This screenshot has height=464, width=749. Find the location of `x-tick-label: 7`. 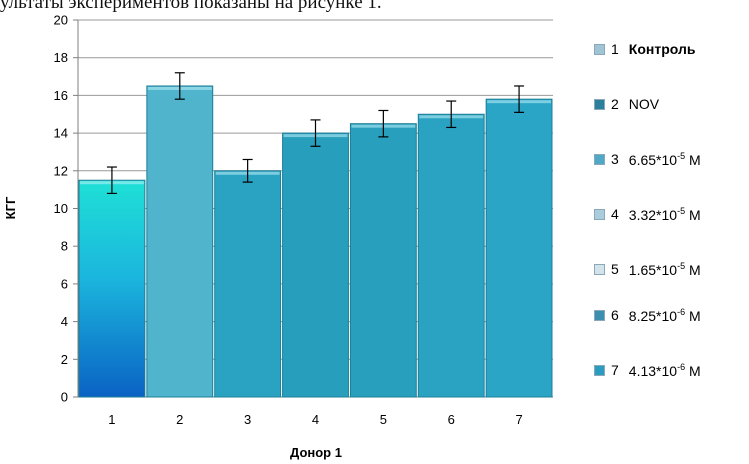

x-tick-label: 7 is located at coordinates (518, 419).